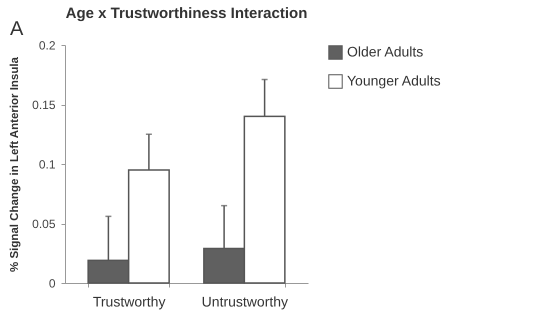 The image size is (556, 334). Describe the element at coordinates (52, 283) in the screenshot. I see `y-tick-label: 0` at that location.